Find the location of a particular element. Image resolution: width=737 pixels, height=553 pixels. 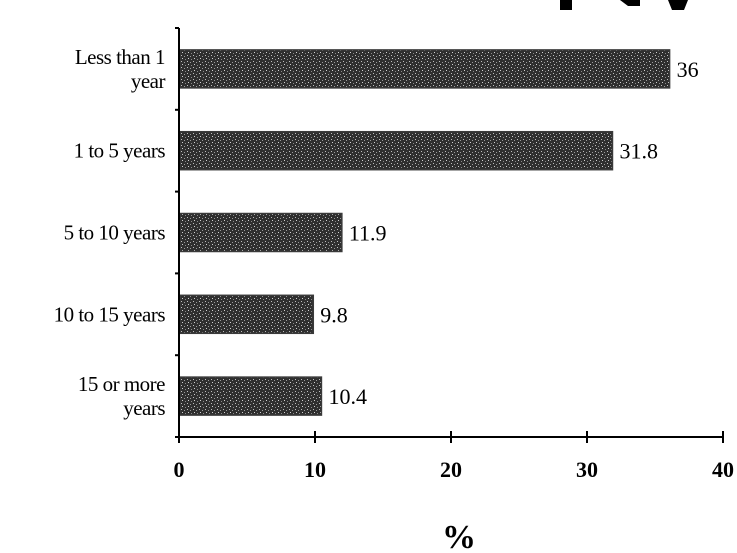

y-axis is located at coordinates (177, 232).